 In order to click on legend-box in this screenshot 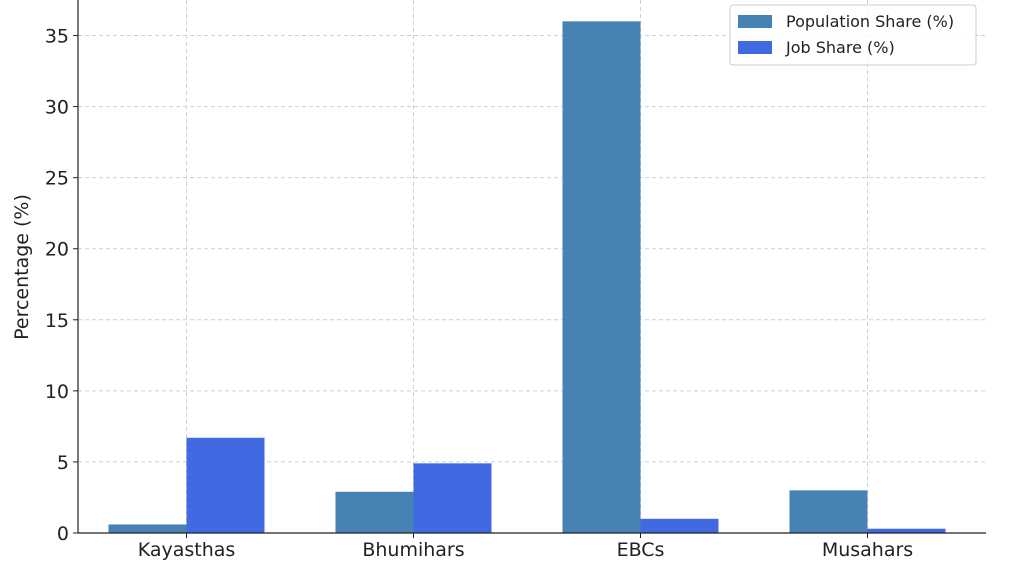, I will do `click(853, 35)`.